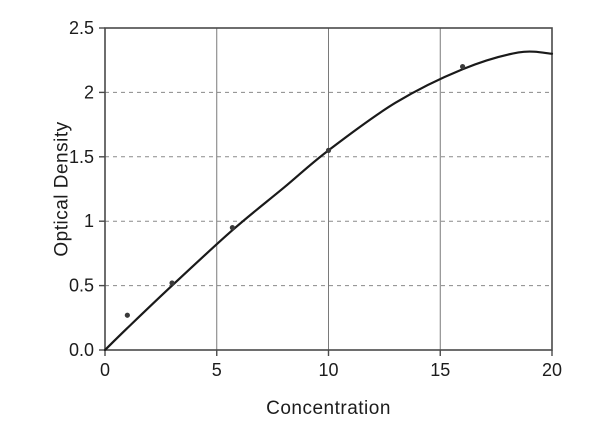  I want to click on y-tick-label: 2, so click(89, 92).